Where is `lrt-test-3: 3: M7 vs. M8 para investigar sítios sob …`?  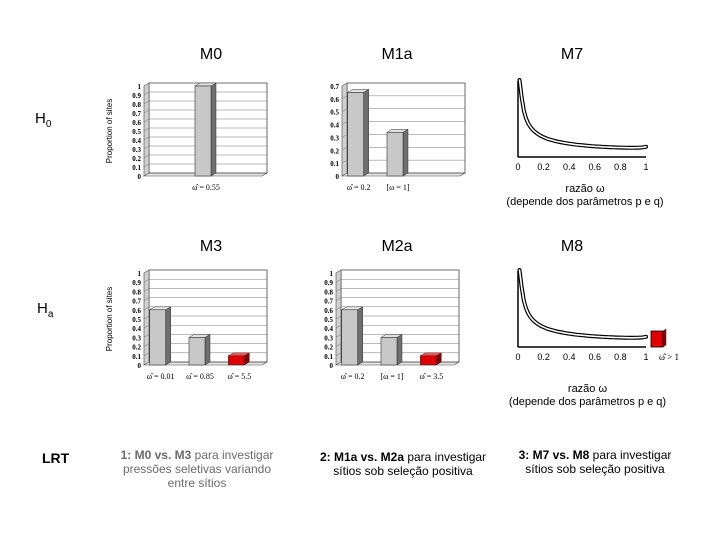 lrt-test-3: 3: M7 vs. M8 para investigar sítios sob … is located at coordinates (595, 462).